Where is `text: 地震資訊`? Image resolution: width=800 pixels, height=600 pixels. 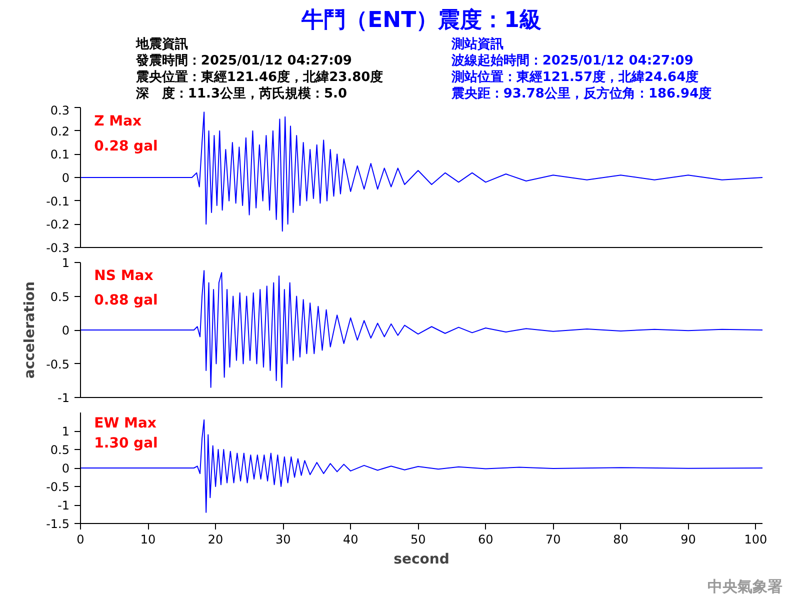
text: 地震資訊 is located at coordinates (161, 44).